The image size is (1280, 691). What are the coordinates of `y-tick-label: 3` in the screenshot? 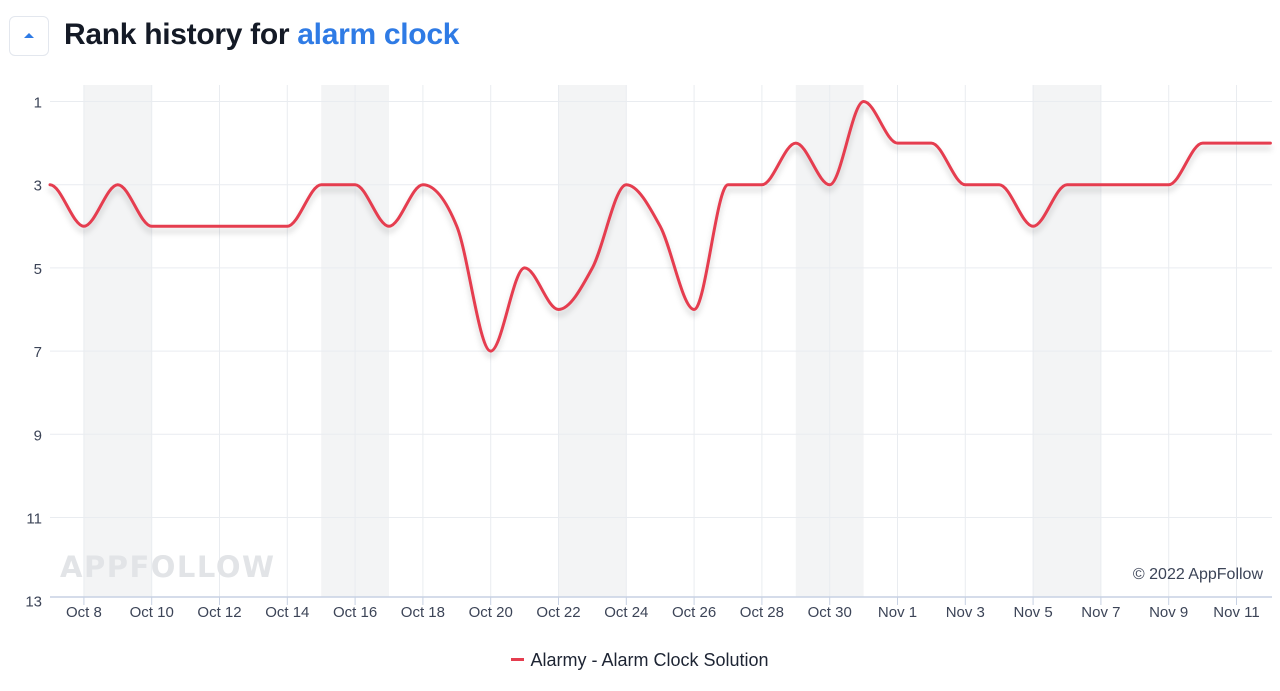 It's located at (38, 186).